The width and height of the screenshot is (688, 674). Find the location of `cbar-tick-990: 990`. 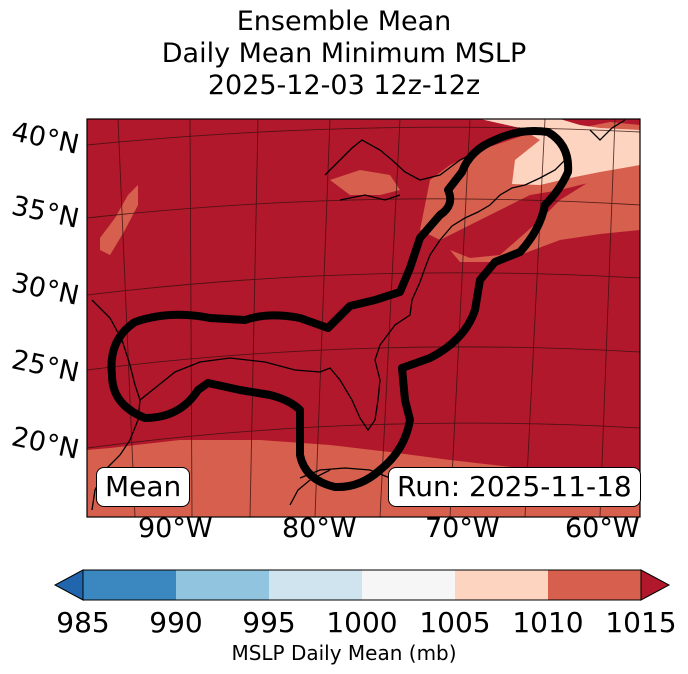

cbar-tick-990: 990 is located at coordinates (176, 622).